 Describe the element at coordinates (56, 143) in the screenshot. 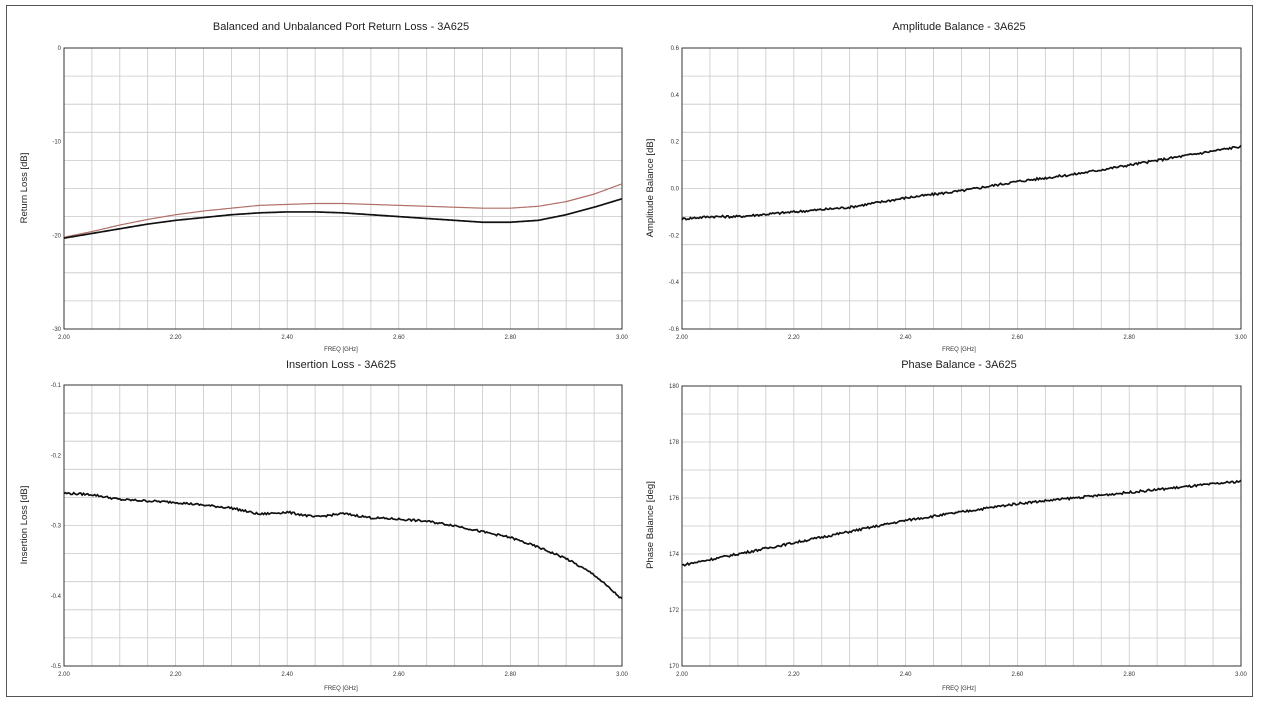

I see `y-tick-label: -10` at that location.